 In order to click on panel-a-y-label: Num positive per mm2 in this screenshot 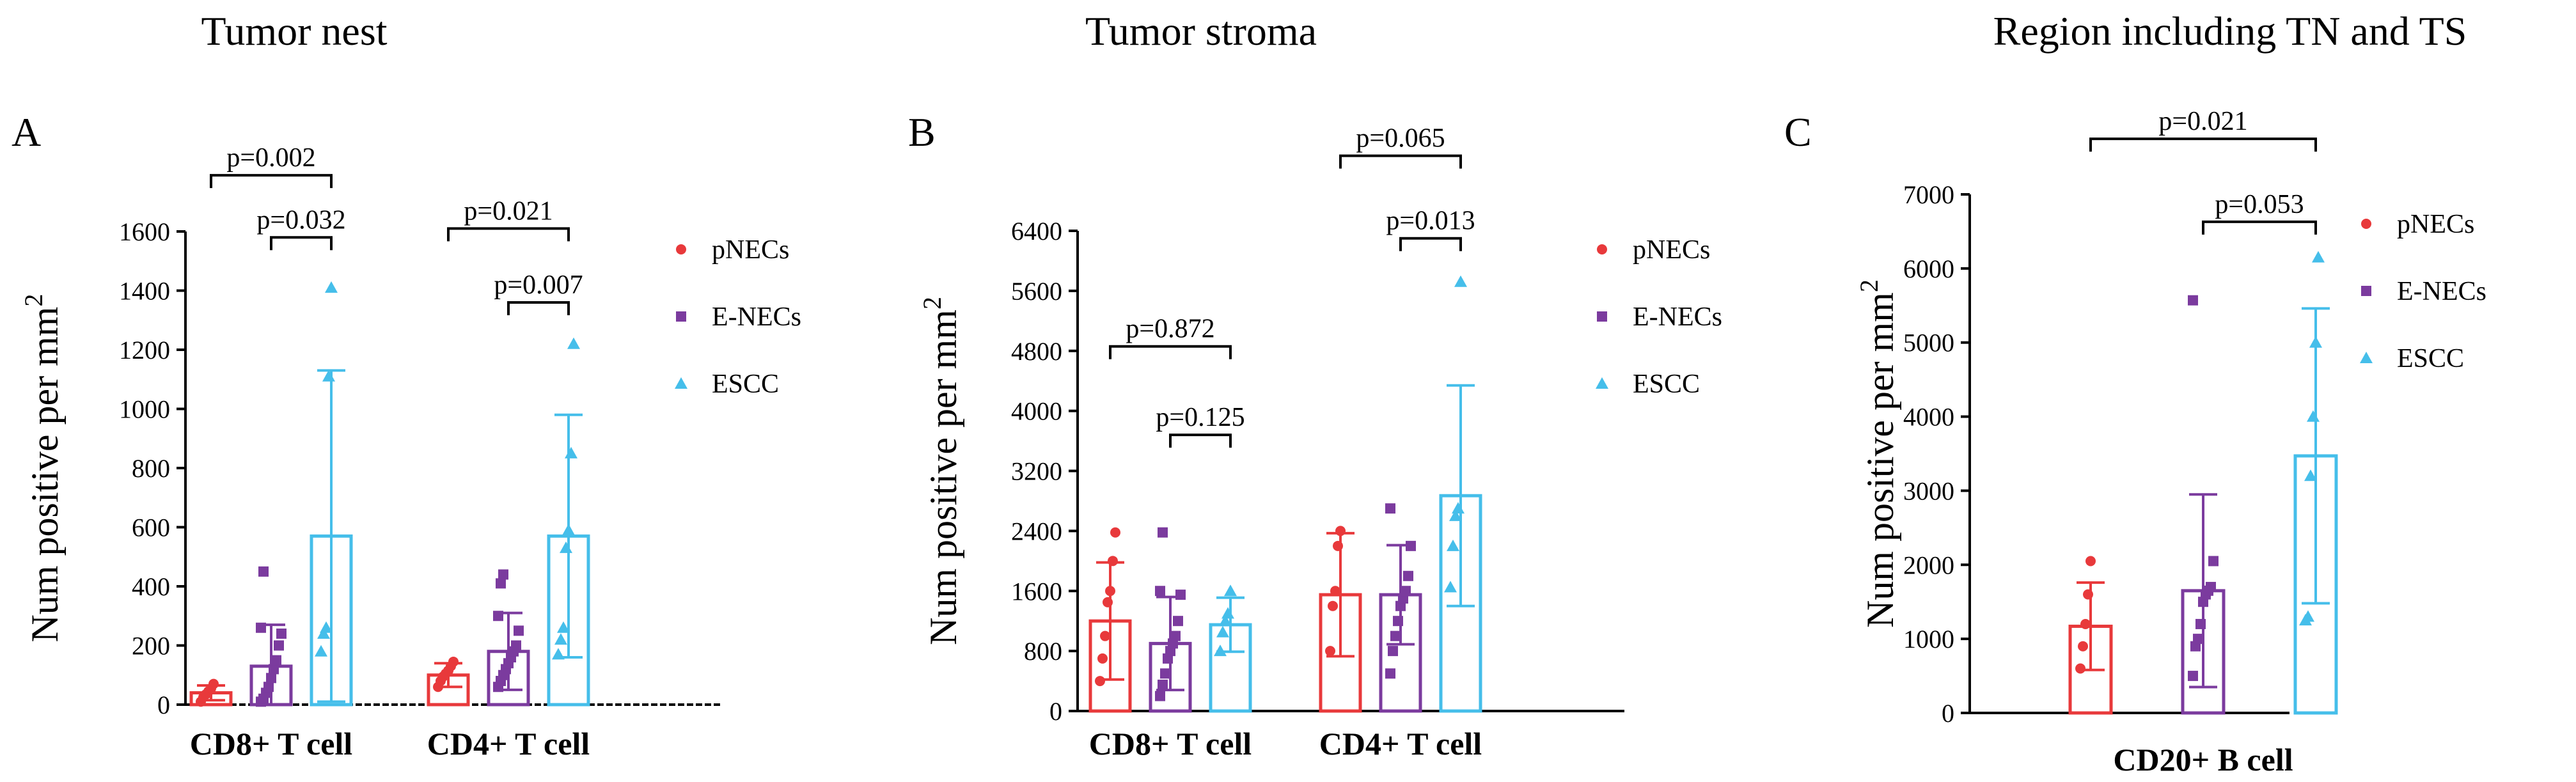, I will do `click(42, 468)`.